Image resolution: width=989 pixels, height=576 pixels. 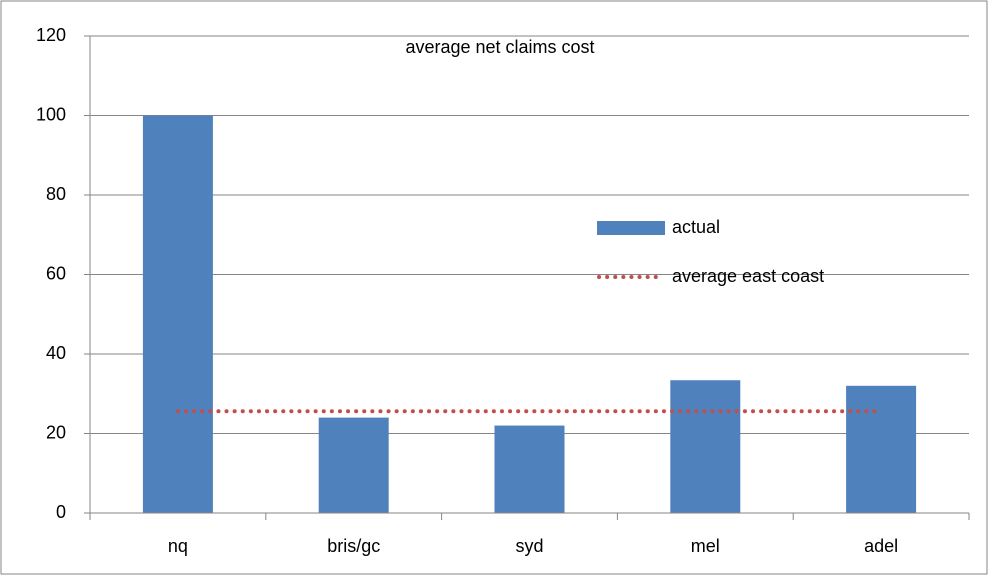 What do you see at coordinates (56, 432) in the screenshot?
I see `y-tick-label: 20` at bounding box center [56, 432].